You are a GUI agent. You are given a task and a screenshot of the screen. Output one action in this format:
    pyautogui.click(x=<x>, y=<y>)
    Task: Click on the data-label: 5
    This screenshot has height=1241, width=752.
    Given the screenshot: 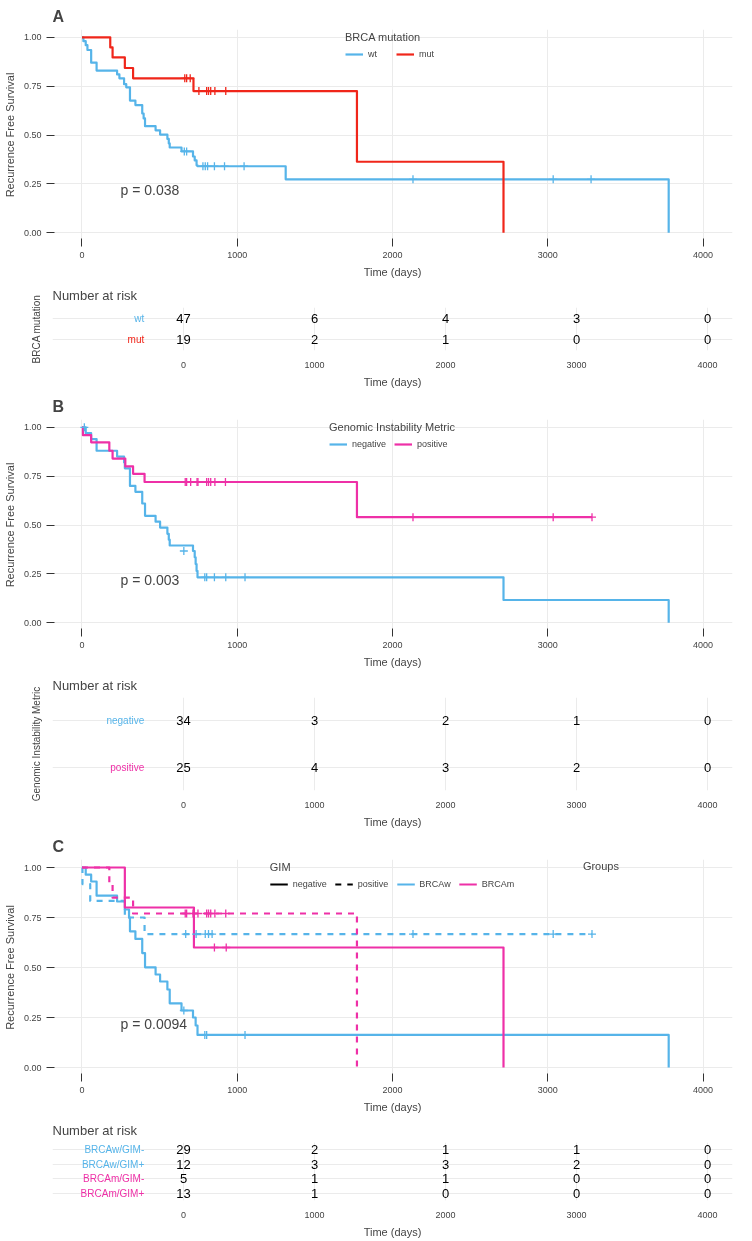 What is the action you would take?
    pyautogui.click(x=183, y=1179)
    